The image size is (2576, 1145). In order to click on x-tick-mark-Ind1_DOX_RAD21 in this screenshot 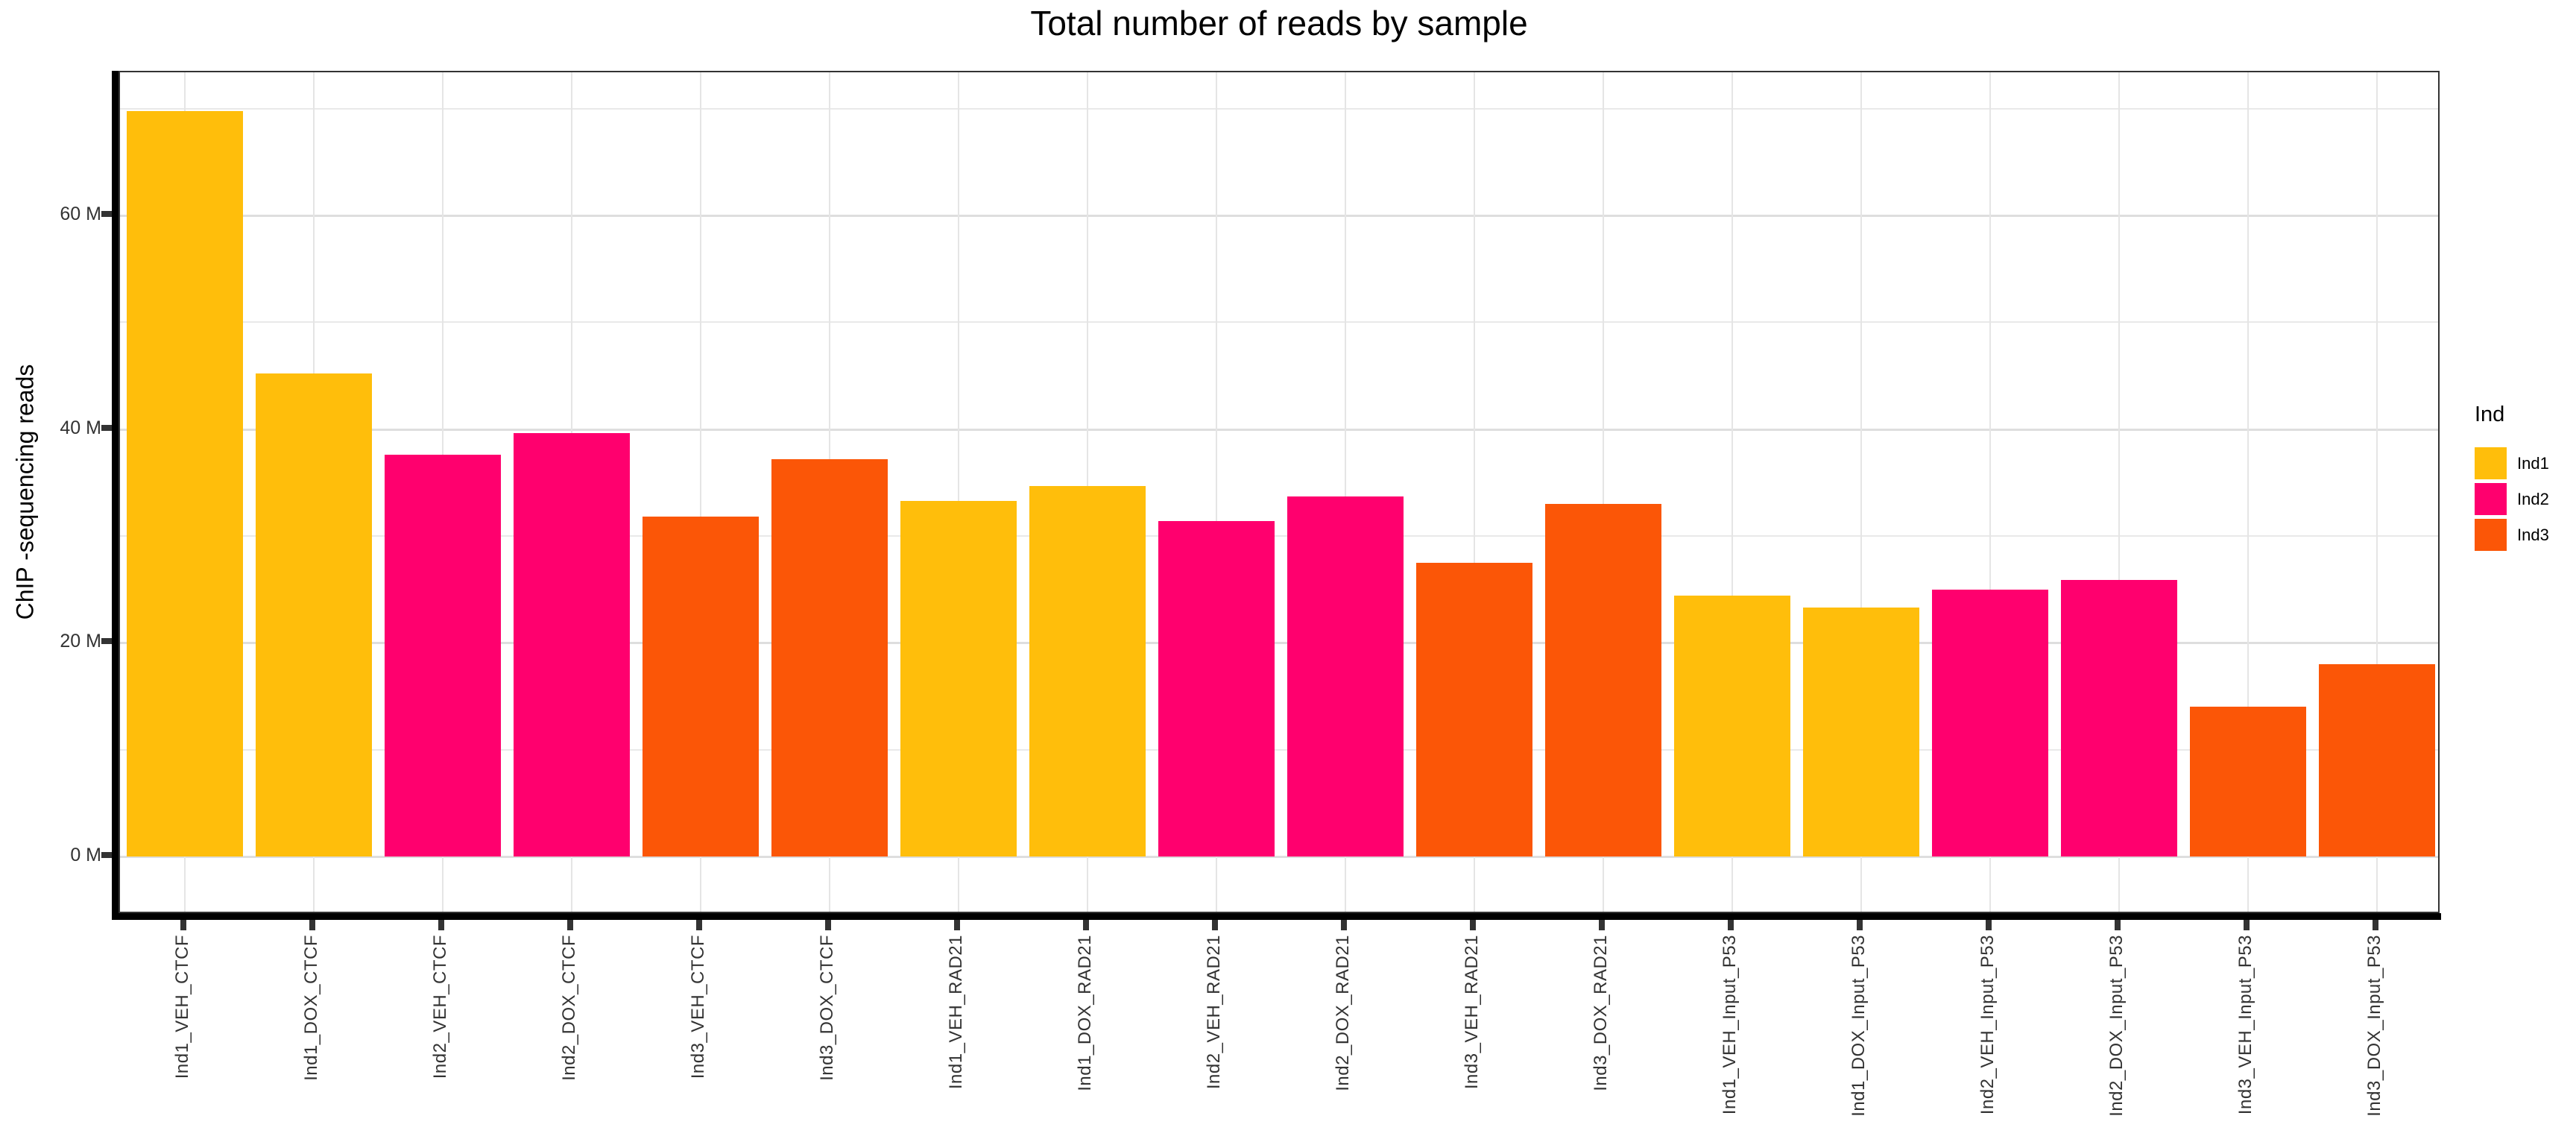, I will do `click(1085, 925)`.